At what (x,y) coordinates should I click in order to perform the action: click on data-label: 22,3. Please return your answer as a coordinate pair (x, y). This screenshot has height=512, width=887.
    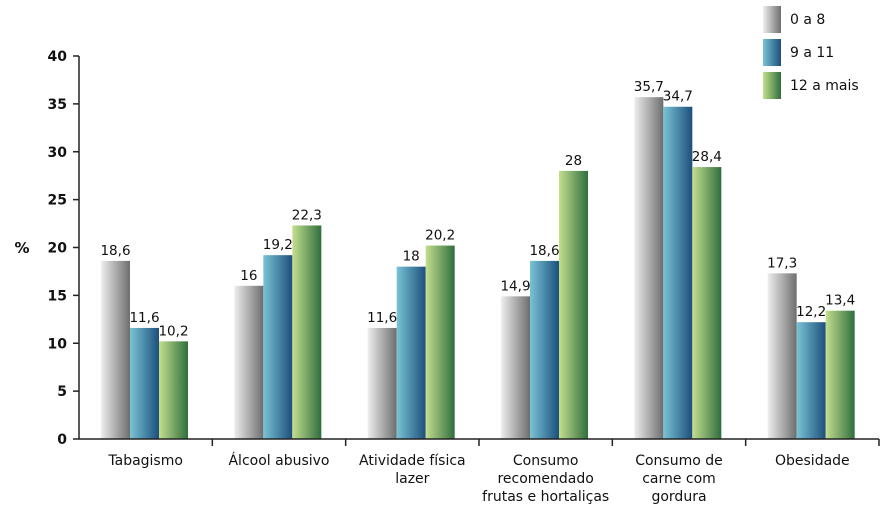
    Looking at the image, I should click on (307, 215).